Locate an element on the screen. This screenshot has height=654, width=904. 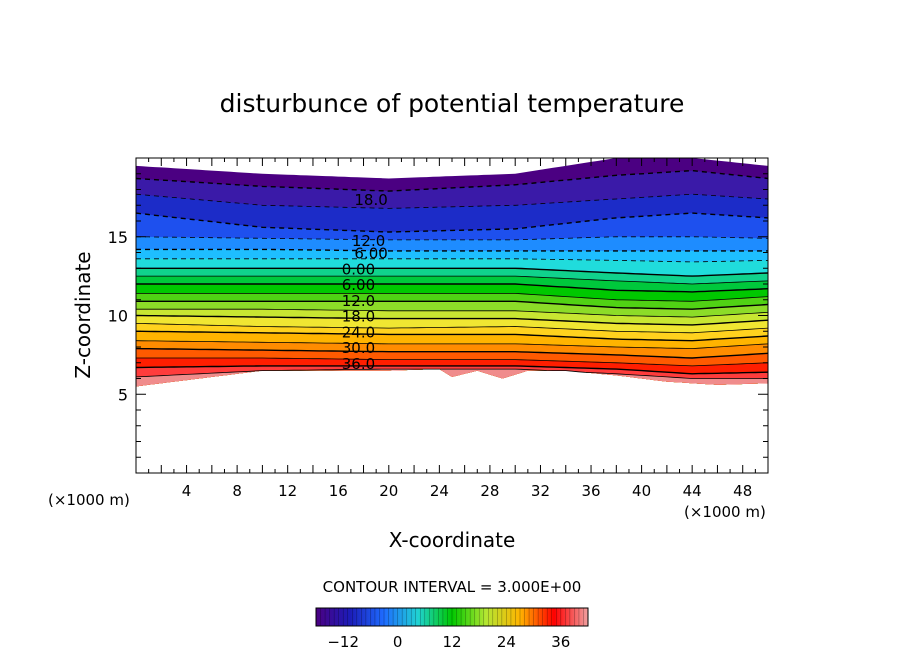
contour-line--15 is located at coordinates (452, 201).